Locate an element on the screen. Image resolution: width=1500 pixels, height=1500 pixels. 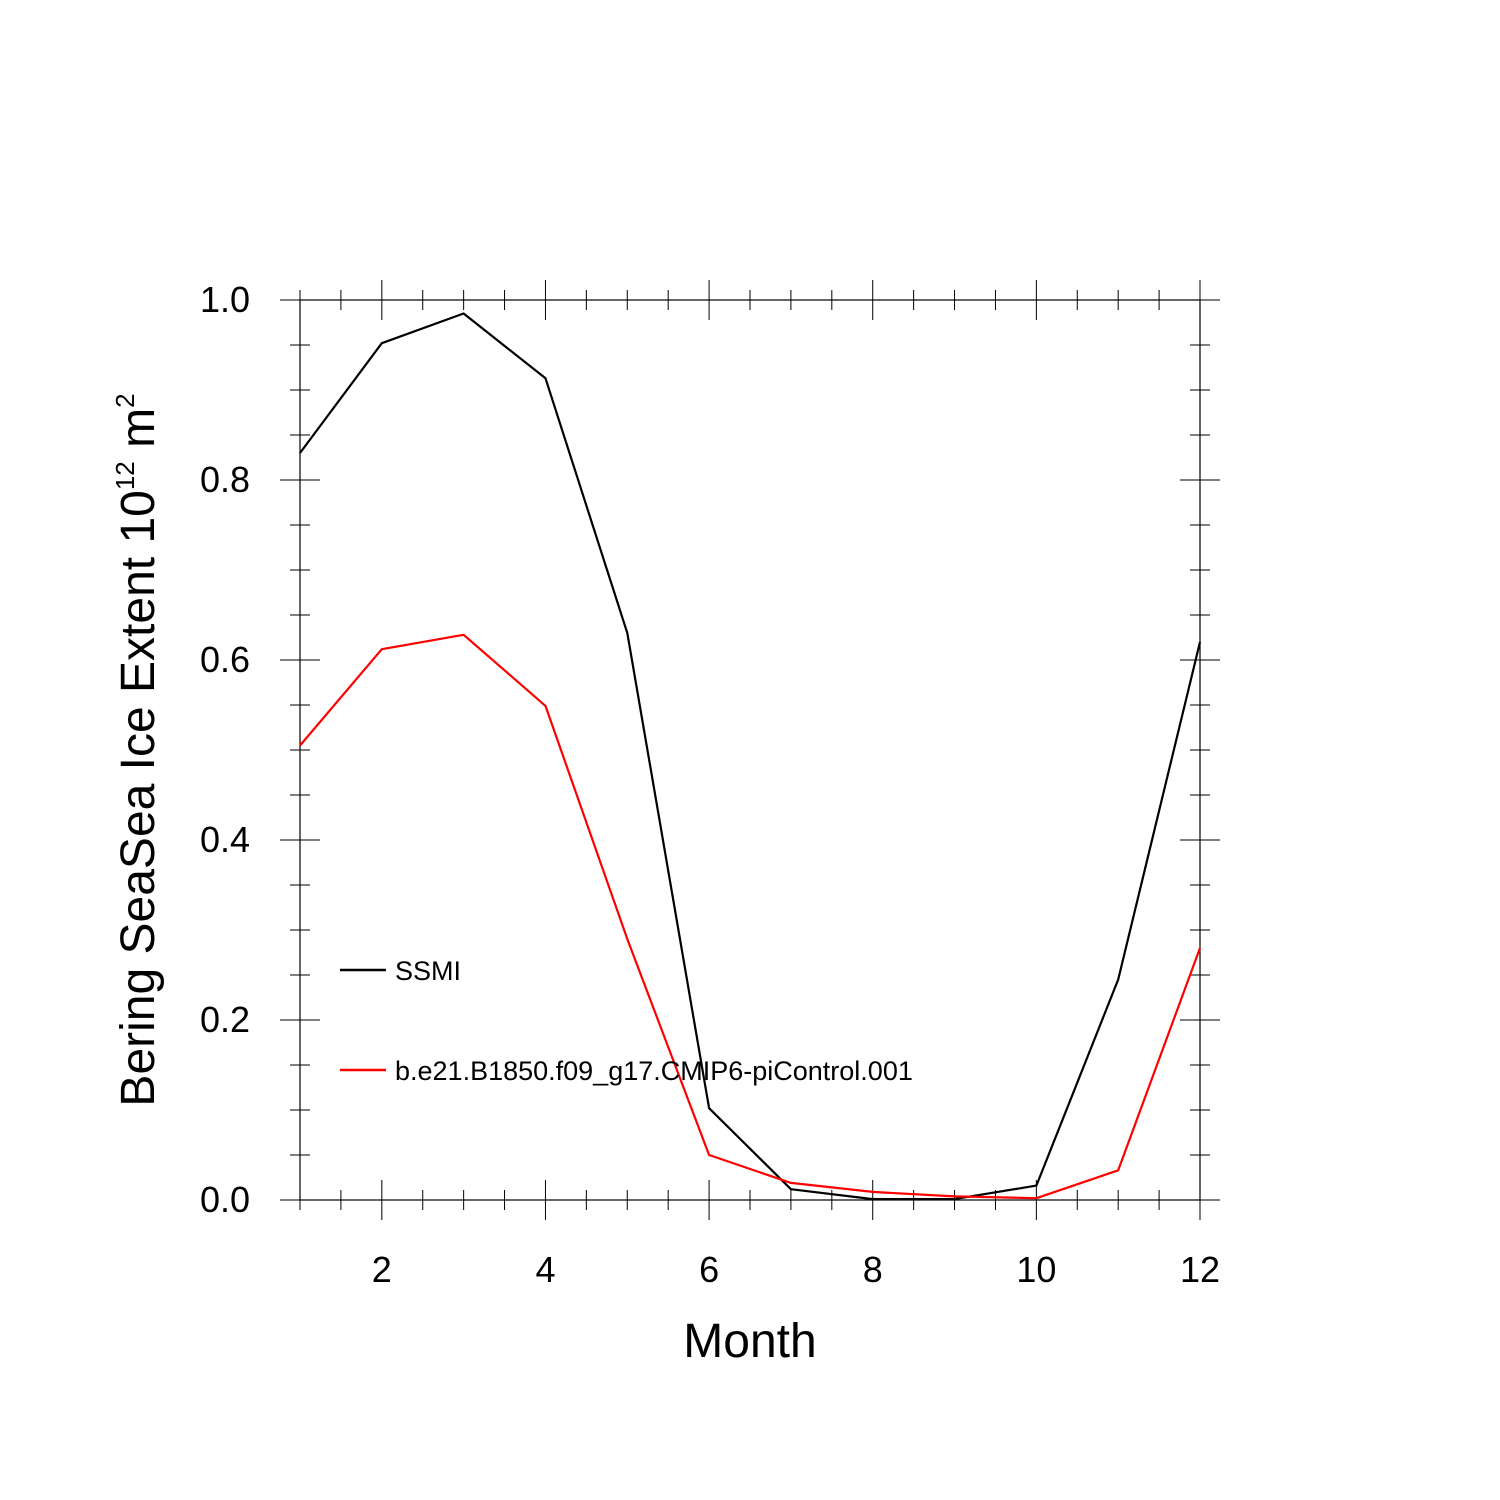
y-tick-label: 1.0 is located at coordinates (225, 299).